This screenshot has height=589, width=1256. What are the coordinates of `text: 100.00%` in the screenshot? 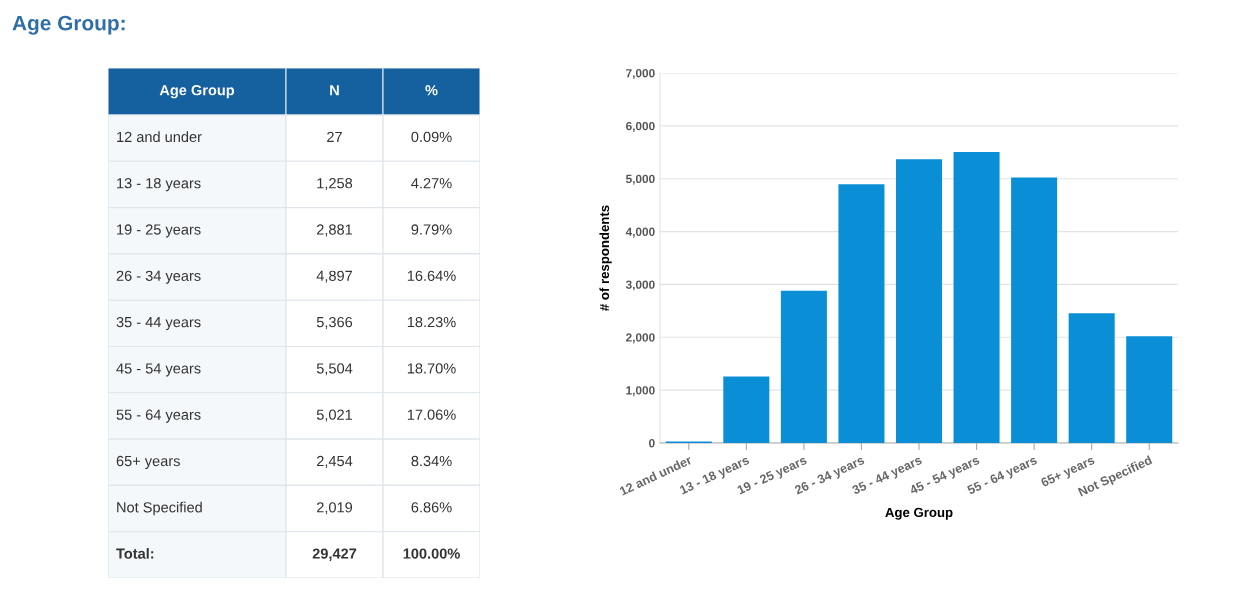 It's located at (431, 553).